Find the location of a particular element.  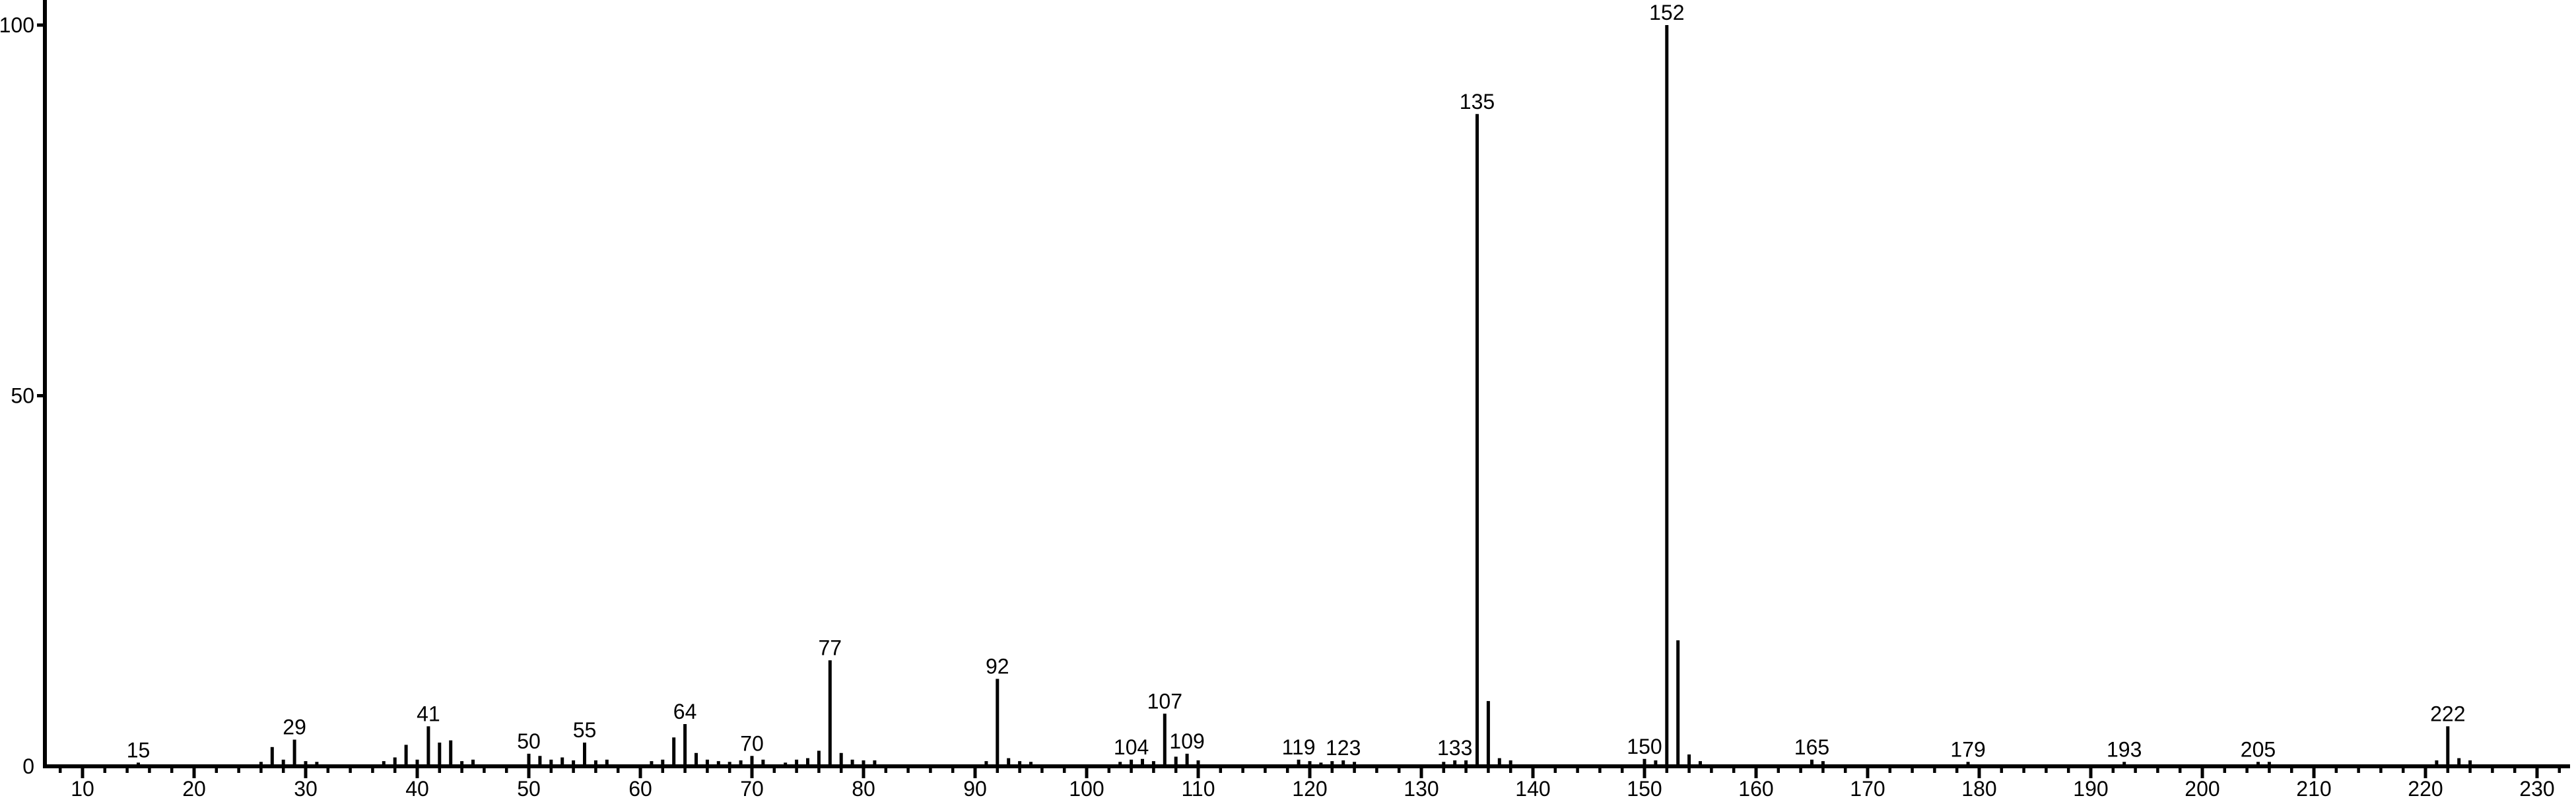

x-tick-label: 140 is located at coordinates (1532, 787).